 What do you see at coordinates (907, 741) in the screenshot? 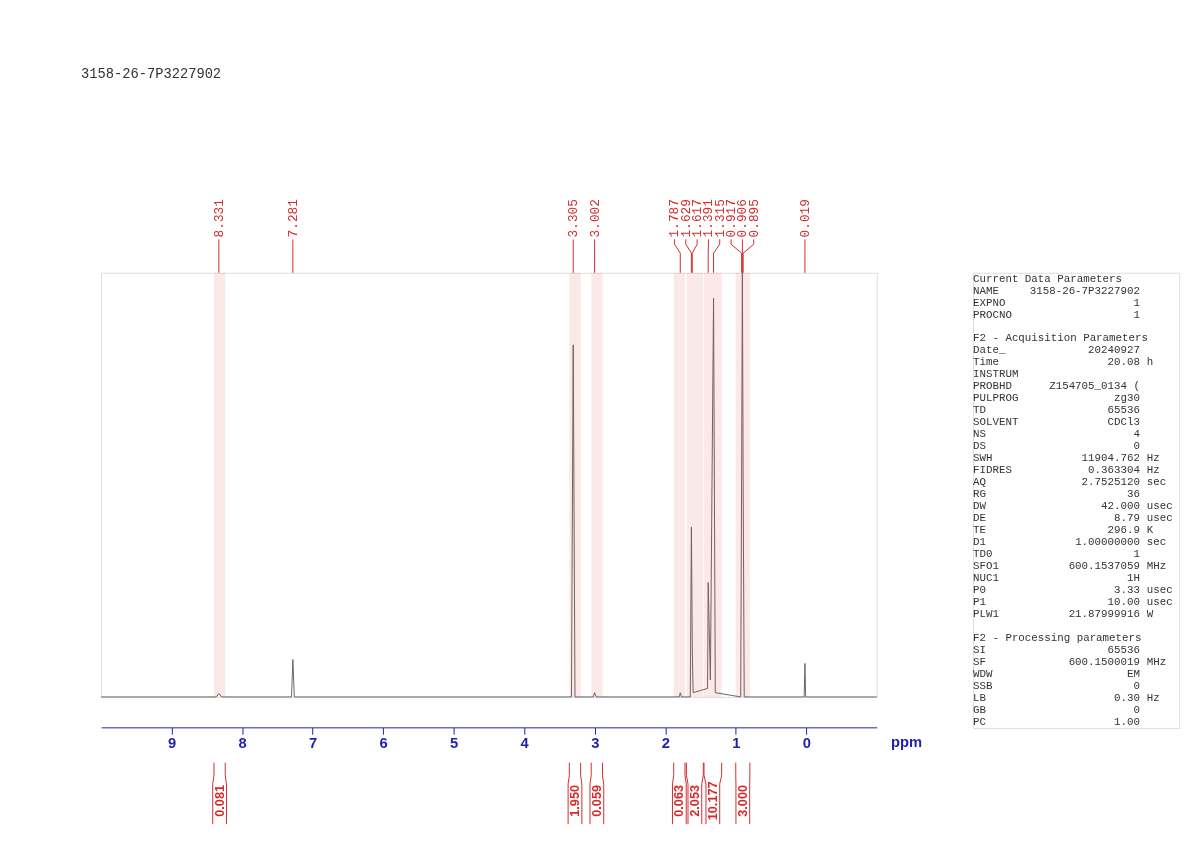
I see `x-axis-title: ppm` at bounding box center [907, 741].